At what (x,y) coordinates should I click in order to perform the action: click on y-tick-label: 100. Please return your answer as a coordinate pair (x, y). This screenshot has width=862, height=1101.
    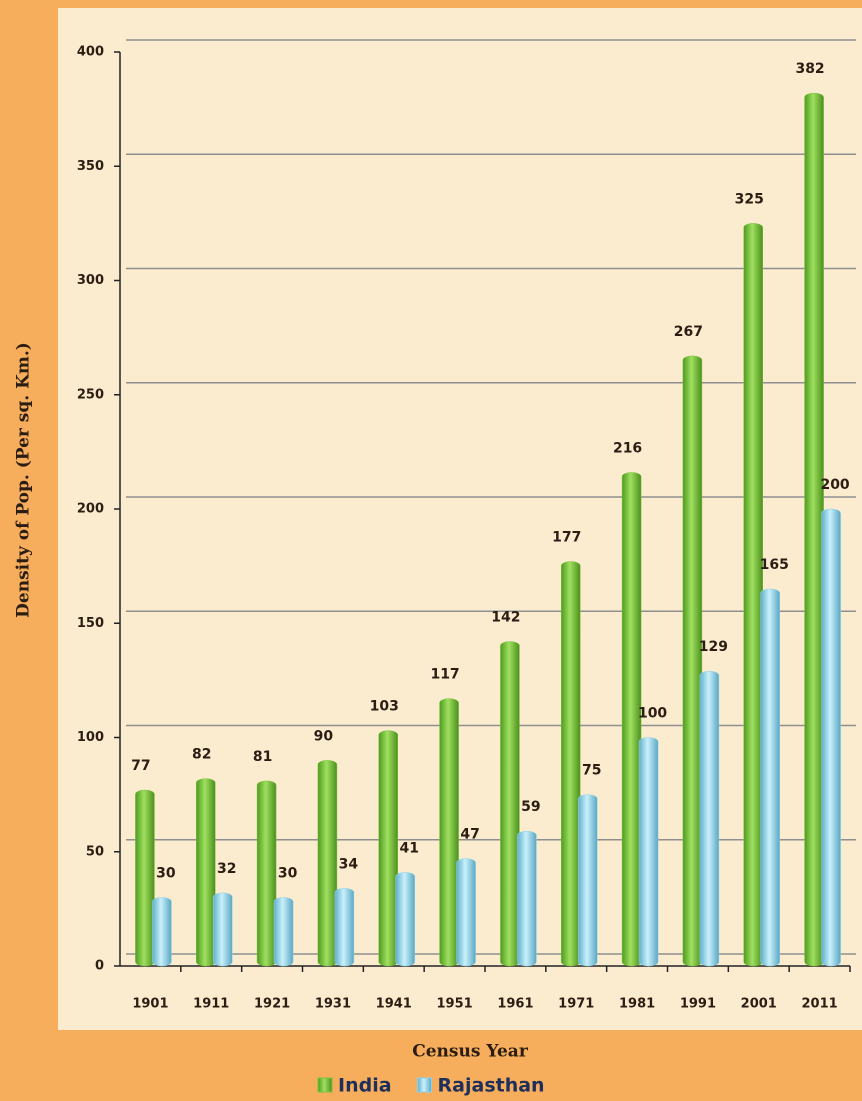
    Looking at the image, I should click on (90, 737).